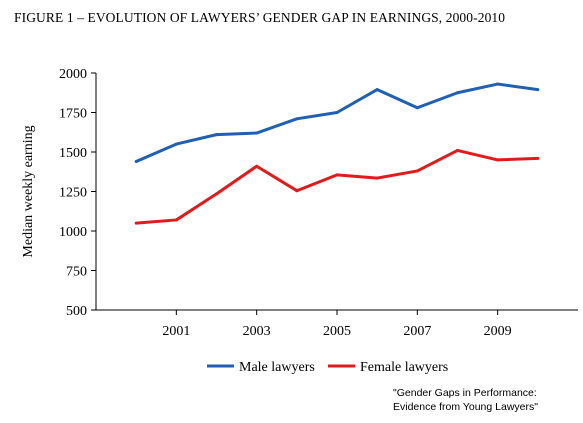  What do you see at coordinates (73, 114) in the screenshot?
I see `y-tick-label: 1750` at bounding box center [73, 114].